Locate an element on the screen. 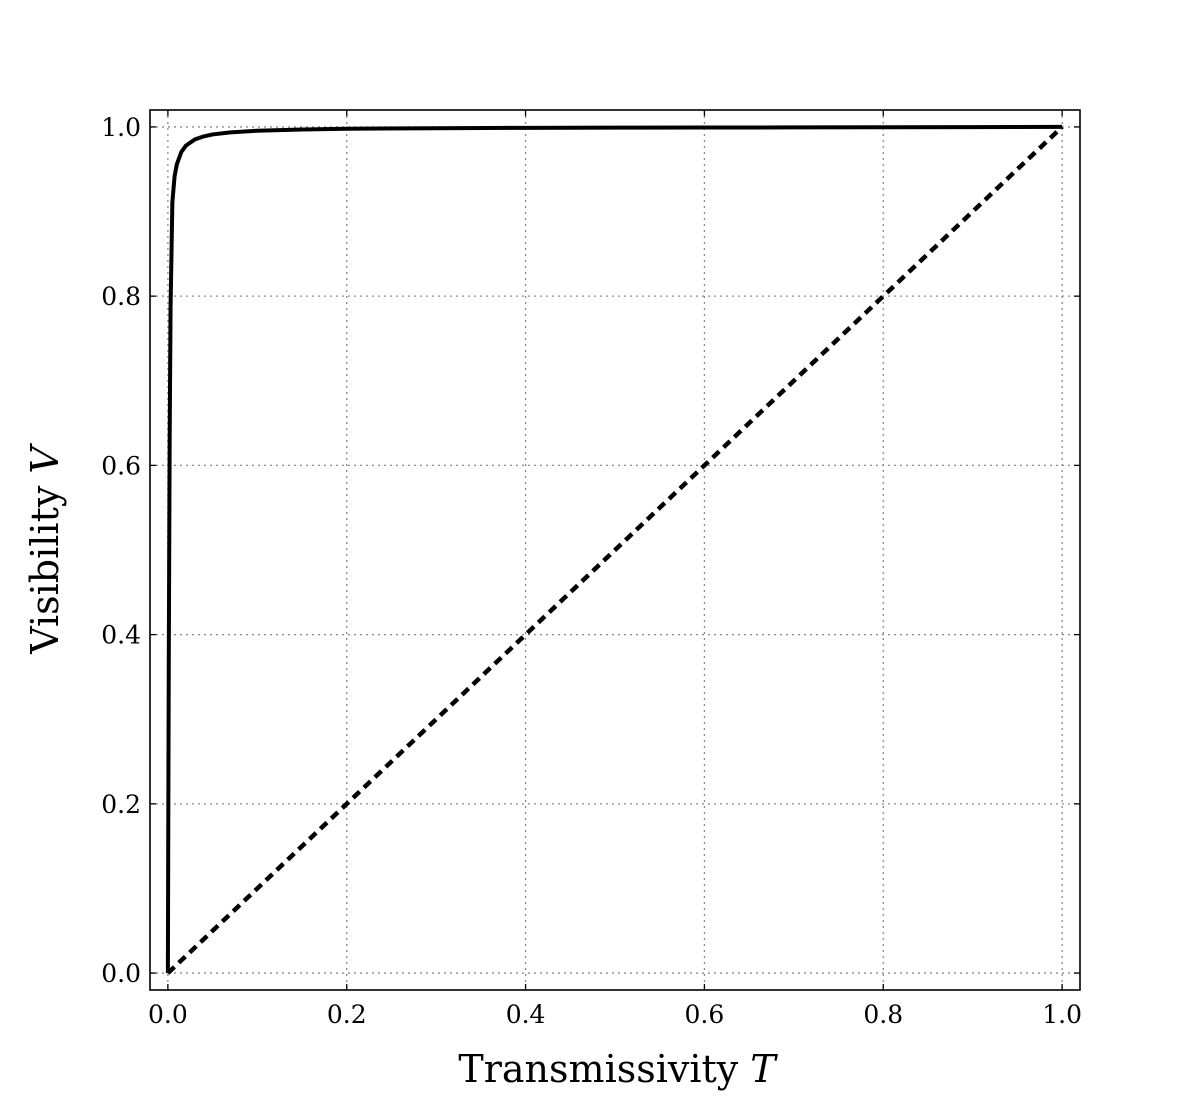 The width and height of the screenshot is (1200, 1100). x-tick-label-0: 0.0 is located at coordinates (168, 1014).